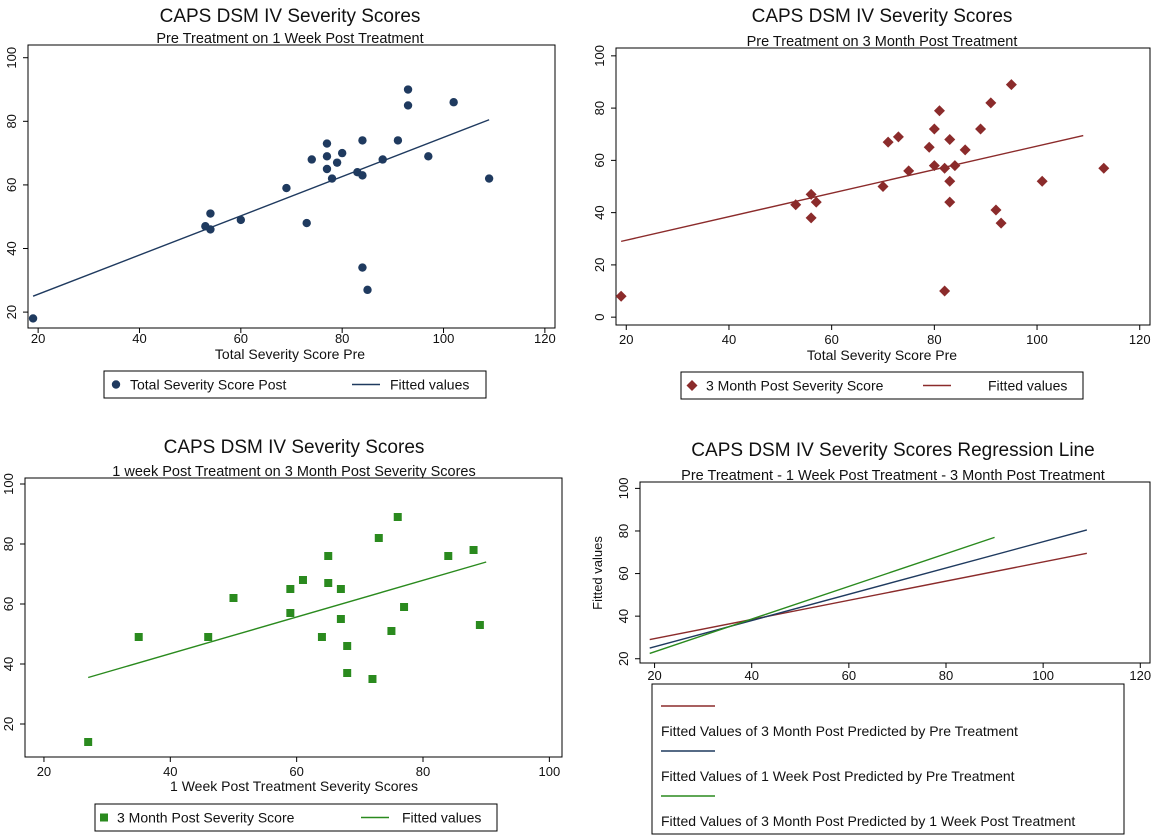 This screenshot has height=839, width=1158. Describe the element at coordinates (882, 16) in the screenshot. I see `chart-title: CAPS DSM IV Severity Scores` at that location.